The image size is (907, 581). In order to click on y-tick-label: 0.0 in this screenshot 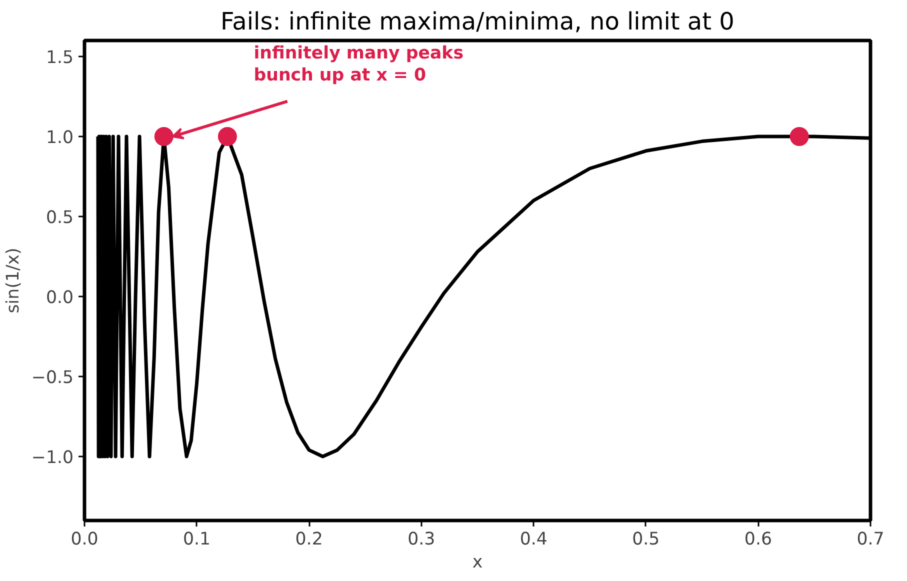, I will do `click(60, 298)`.